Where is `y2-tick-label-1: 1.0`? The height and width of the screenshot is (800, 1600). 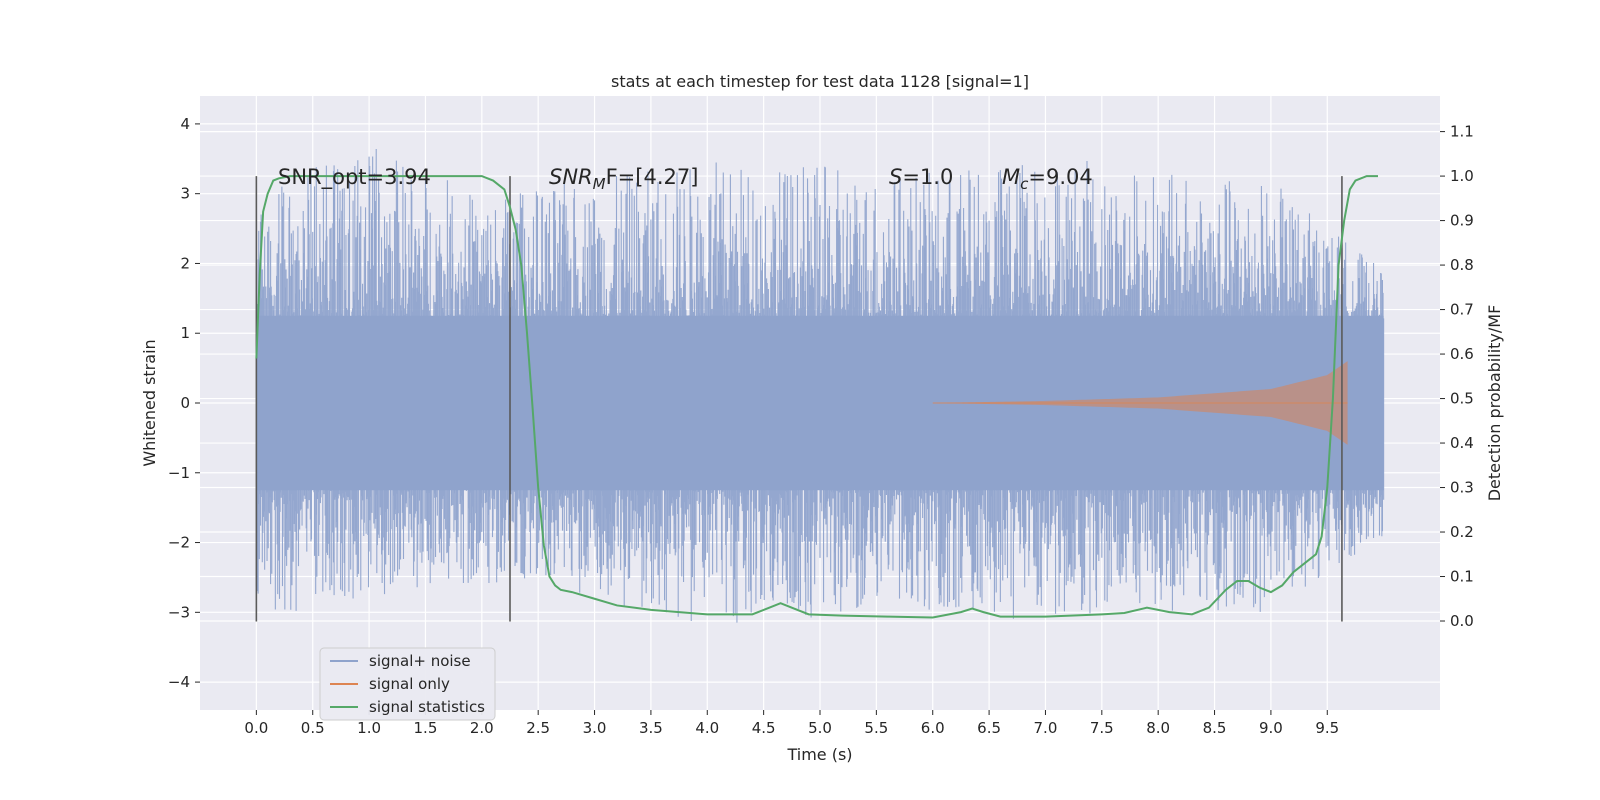 y2-tick-label-1: 1.0 is located at coordinates (1462, 176).